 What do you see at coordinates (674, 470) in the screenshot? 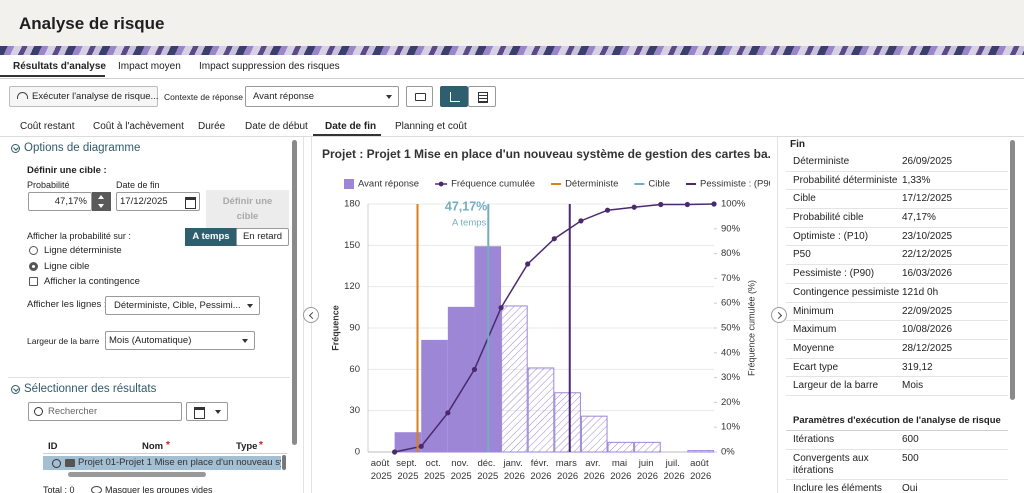
I see `x-tick-label: juil. 2026` at bounding box center [674, 470].